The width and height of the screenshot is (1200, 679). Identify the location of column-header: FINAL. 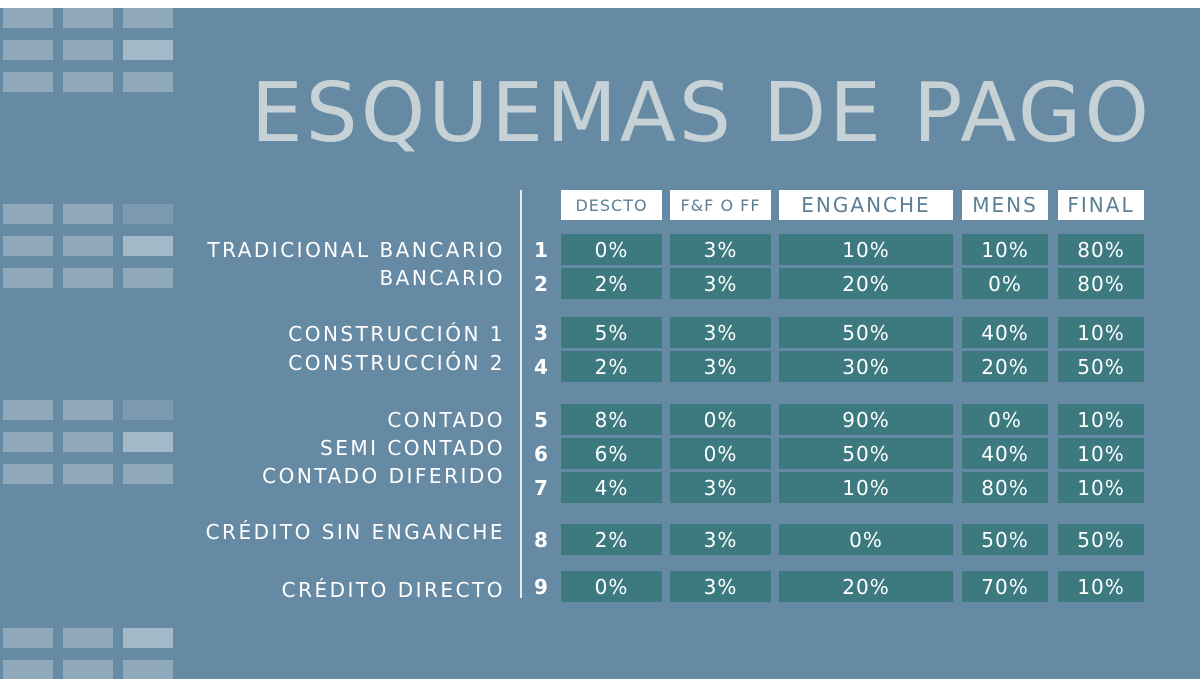
(1101, 205).